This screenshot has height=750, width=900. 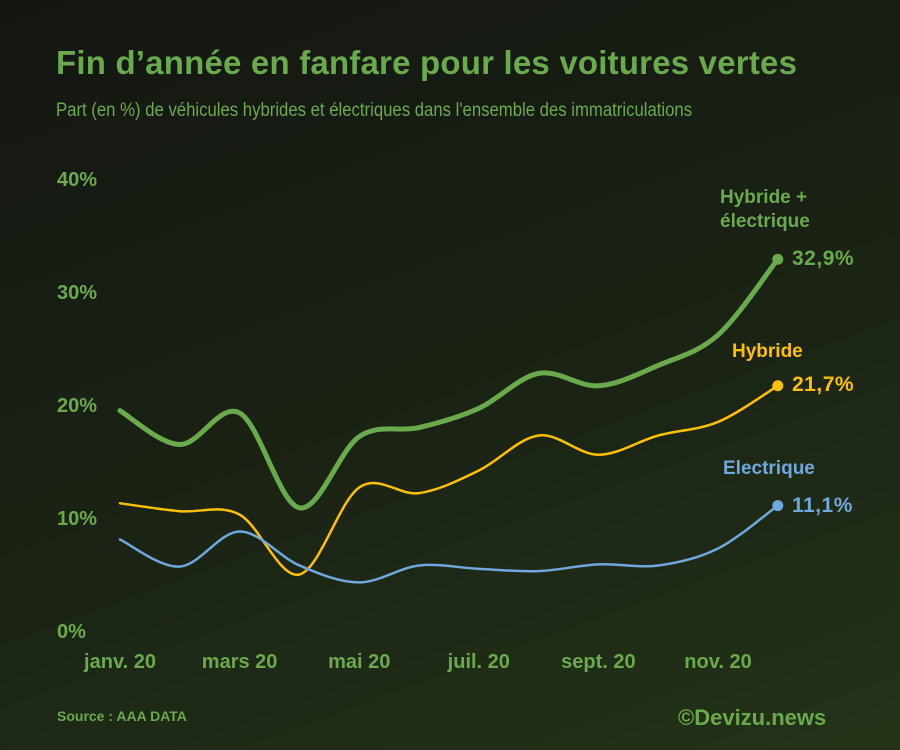 What do you see at coordinates (822, 505) in the screenshot?
I see `end-value-electrique: 11,1%` at bounding box center [822, 505].